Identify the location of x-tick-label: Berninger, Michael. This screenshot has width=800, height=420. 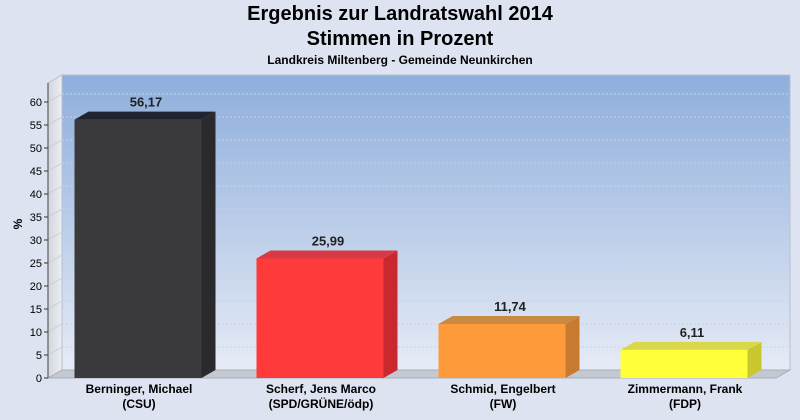
(139, 389).